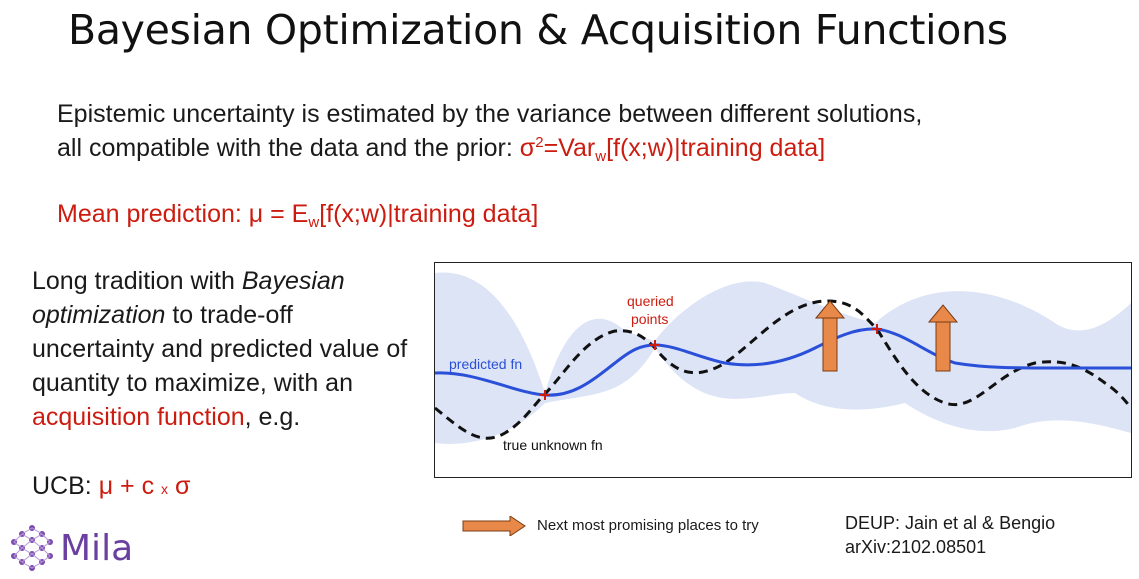 The image size is (1139, 579). I want to click on ucb-formula: UCB: μ + c x σ, so click(111, 486).